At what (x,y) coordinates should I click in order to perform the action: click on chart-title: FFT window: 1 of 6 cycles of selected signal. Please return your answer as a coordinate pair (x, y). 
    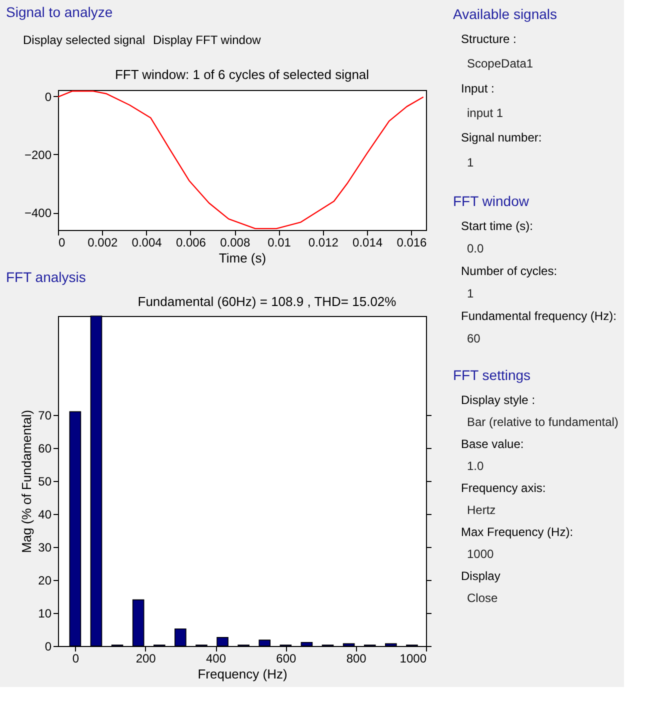
    Looking at the image, I should click on (242, 74).